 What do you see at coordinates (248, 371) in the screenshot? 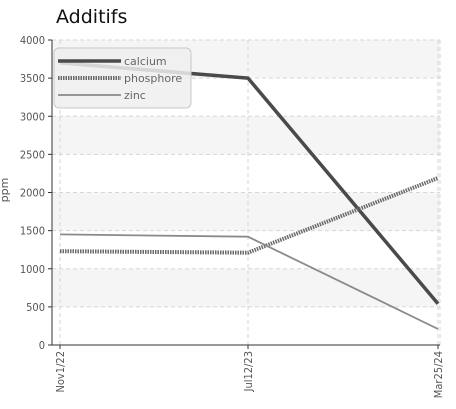
I see `x-tick-label: Jul12/23` at bounding box center [248, 371].